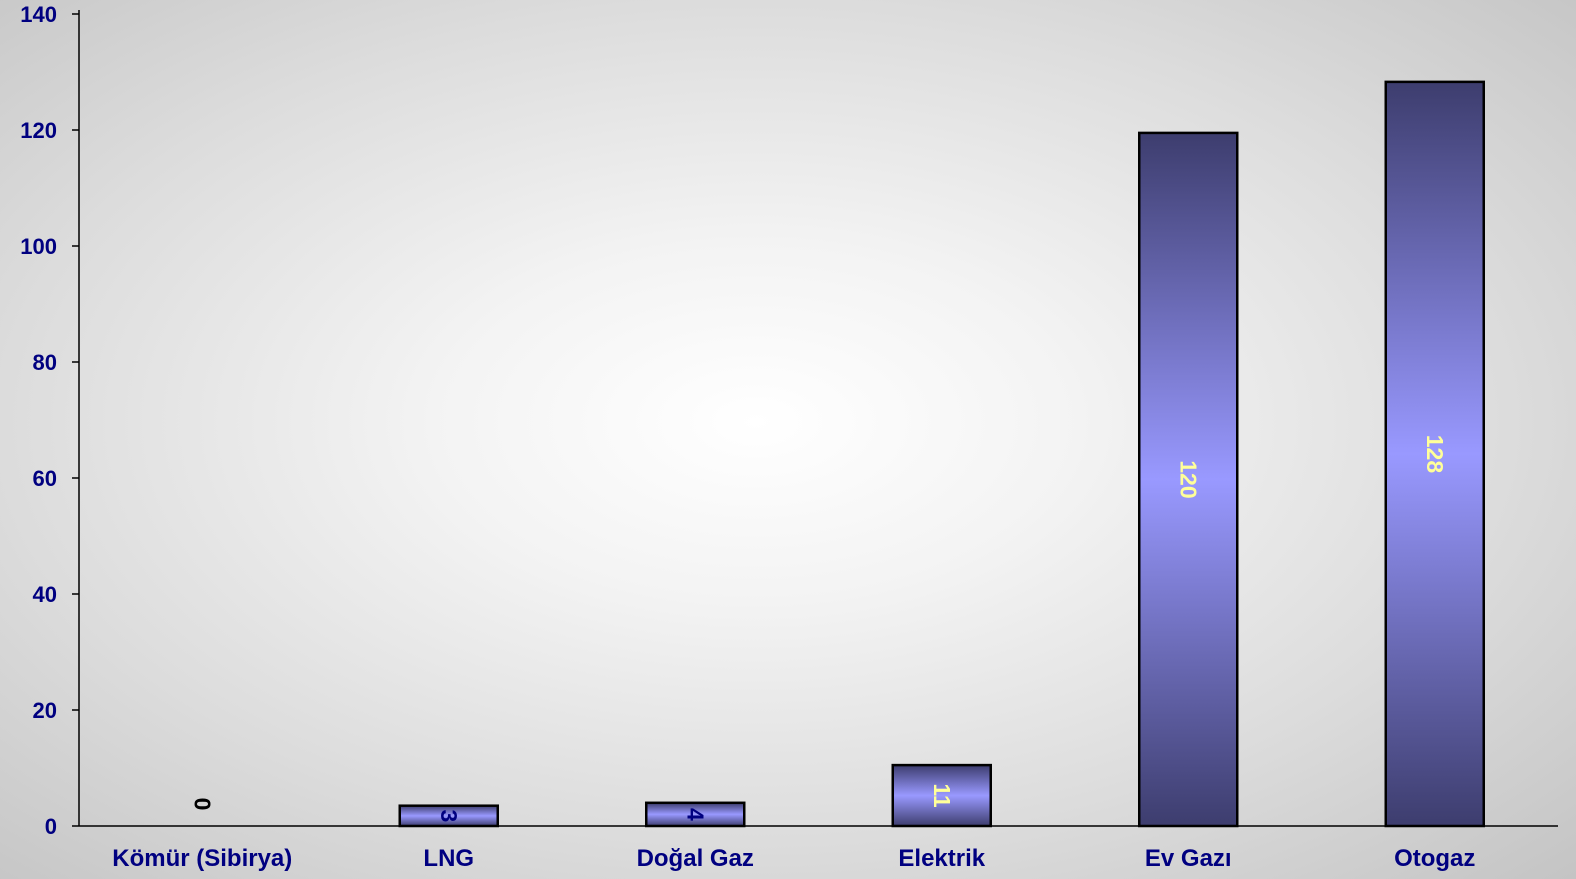  Describe the element at coordinates (941, 858) in the screenshot. I see `x-category-label: Elektrik` at that location.